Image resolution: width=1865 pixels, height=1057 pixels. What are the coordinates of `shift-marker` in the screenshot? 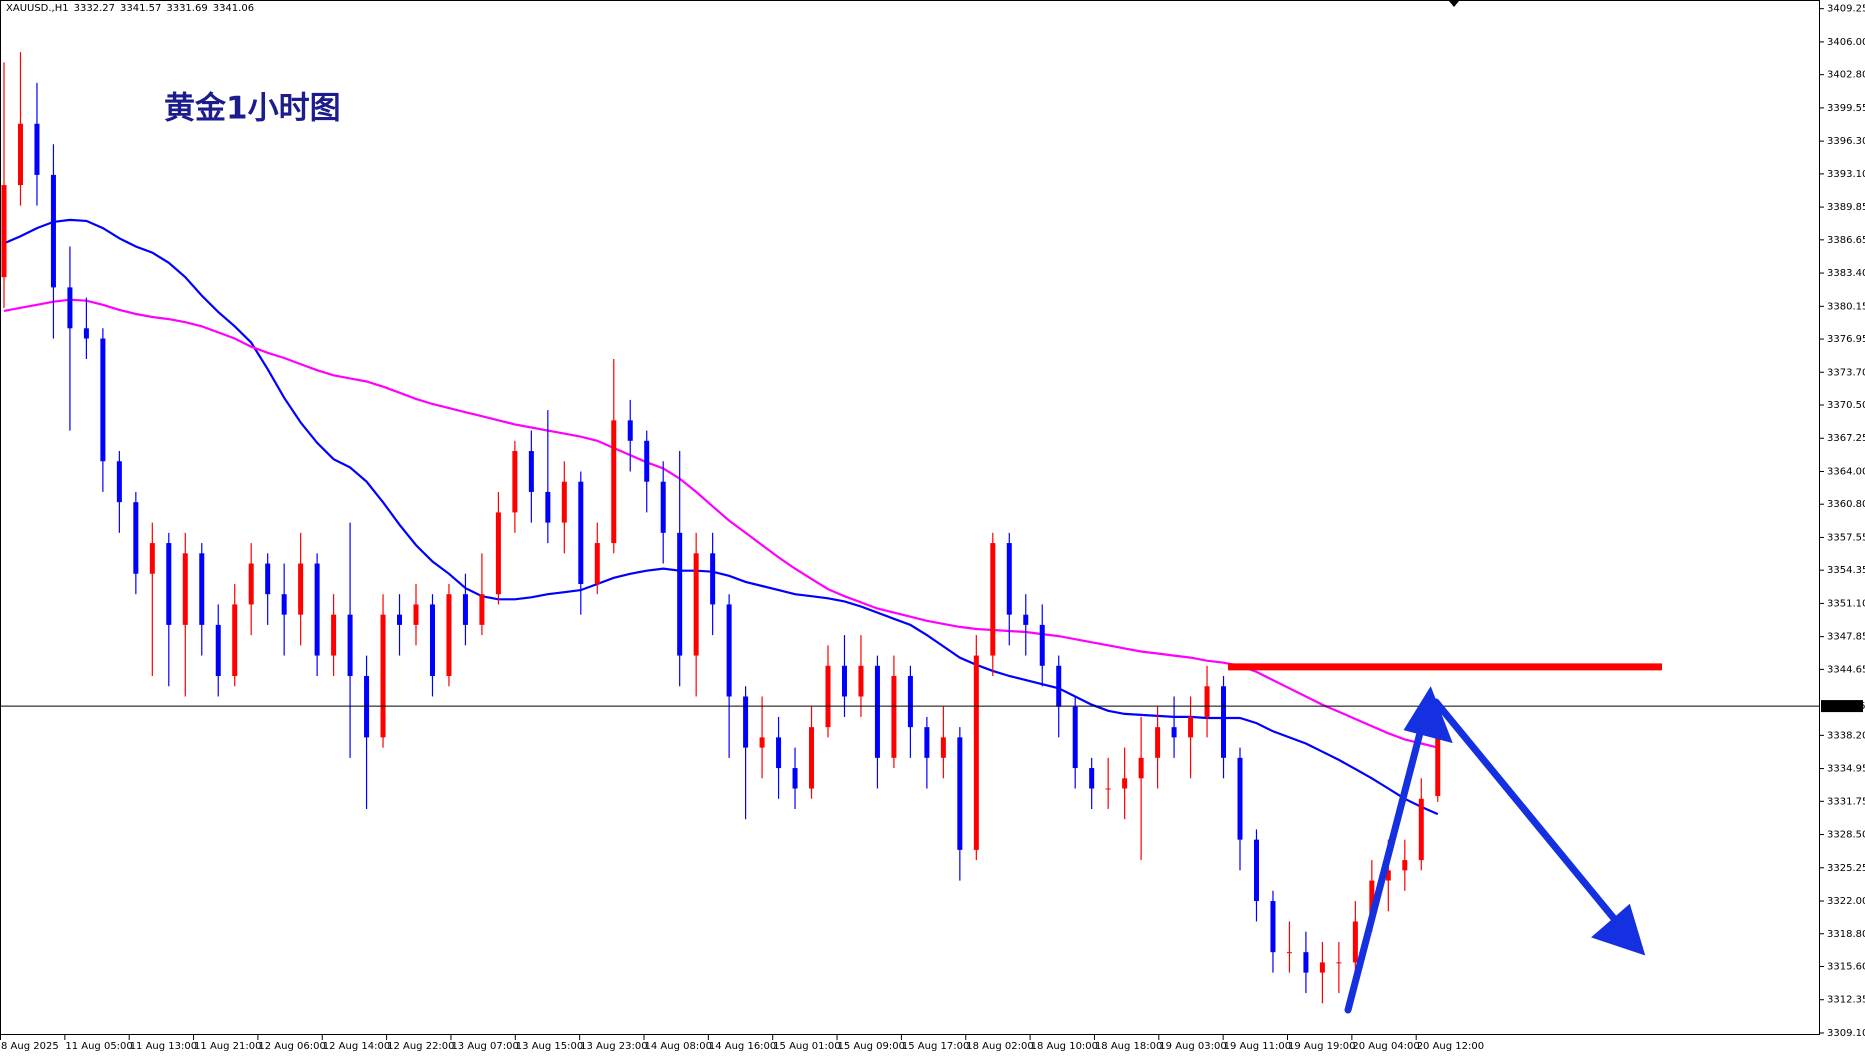 It's located at (1454, 4).